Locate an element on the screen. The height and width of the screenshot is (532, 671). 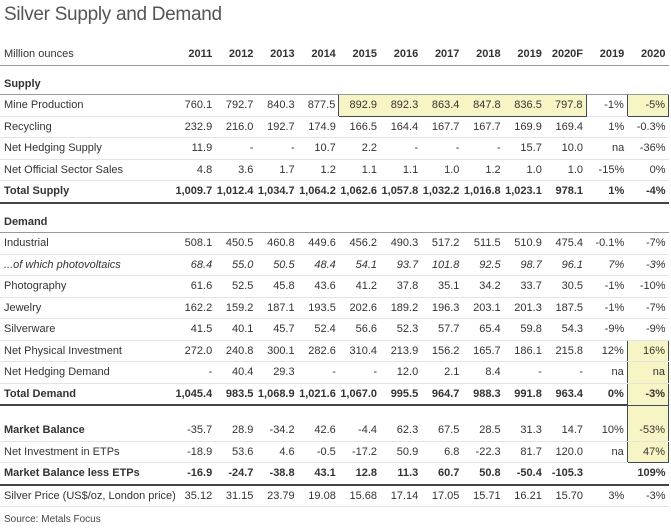
cell: 1,068.9 is located at coordinates (277, 394).